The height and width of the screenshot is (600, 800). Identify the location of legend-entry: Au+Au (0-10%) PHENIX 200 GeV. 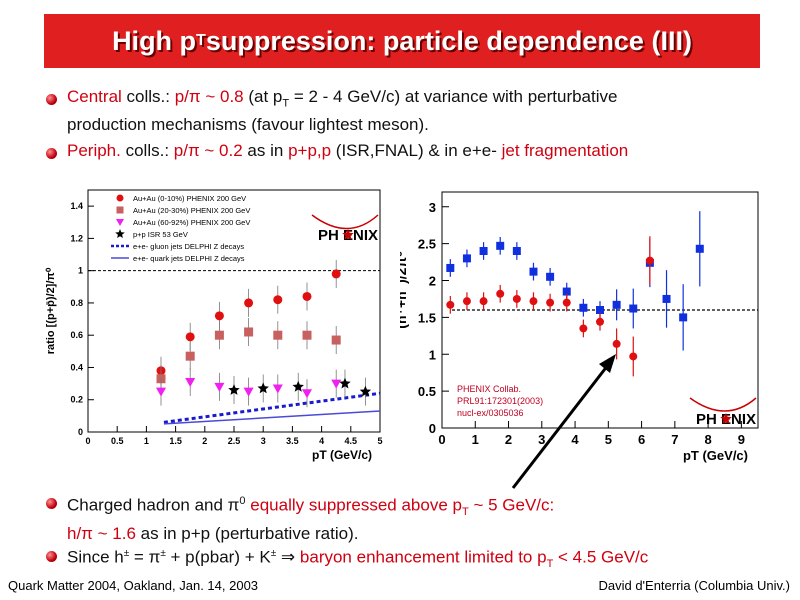
(189, 198).